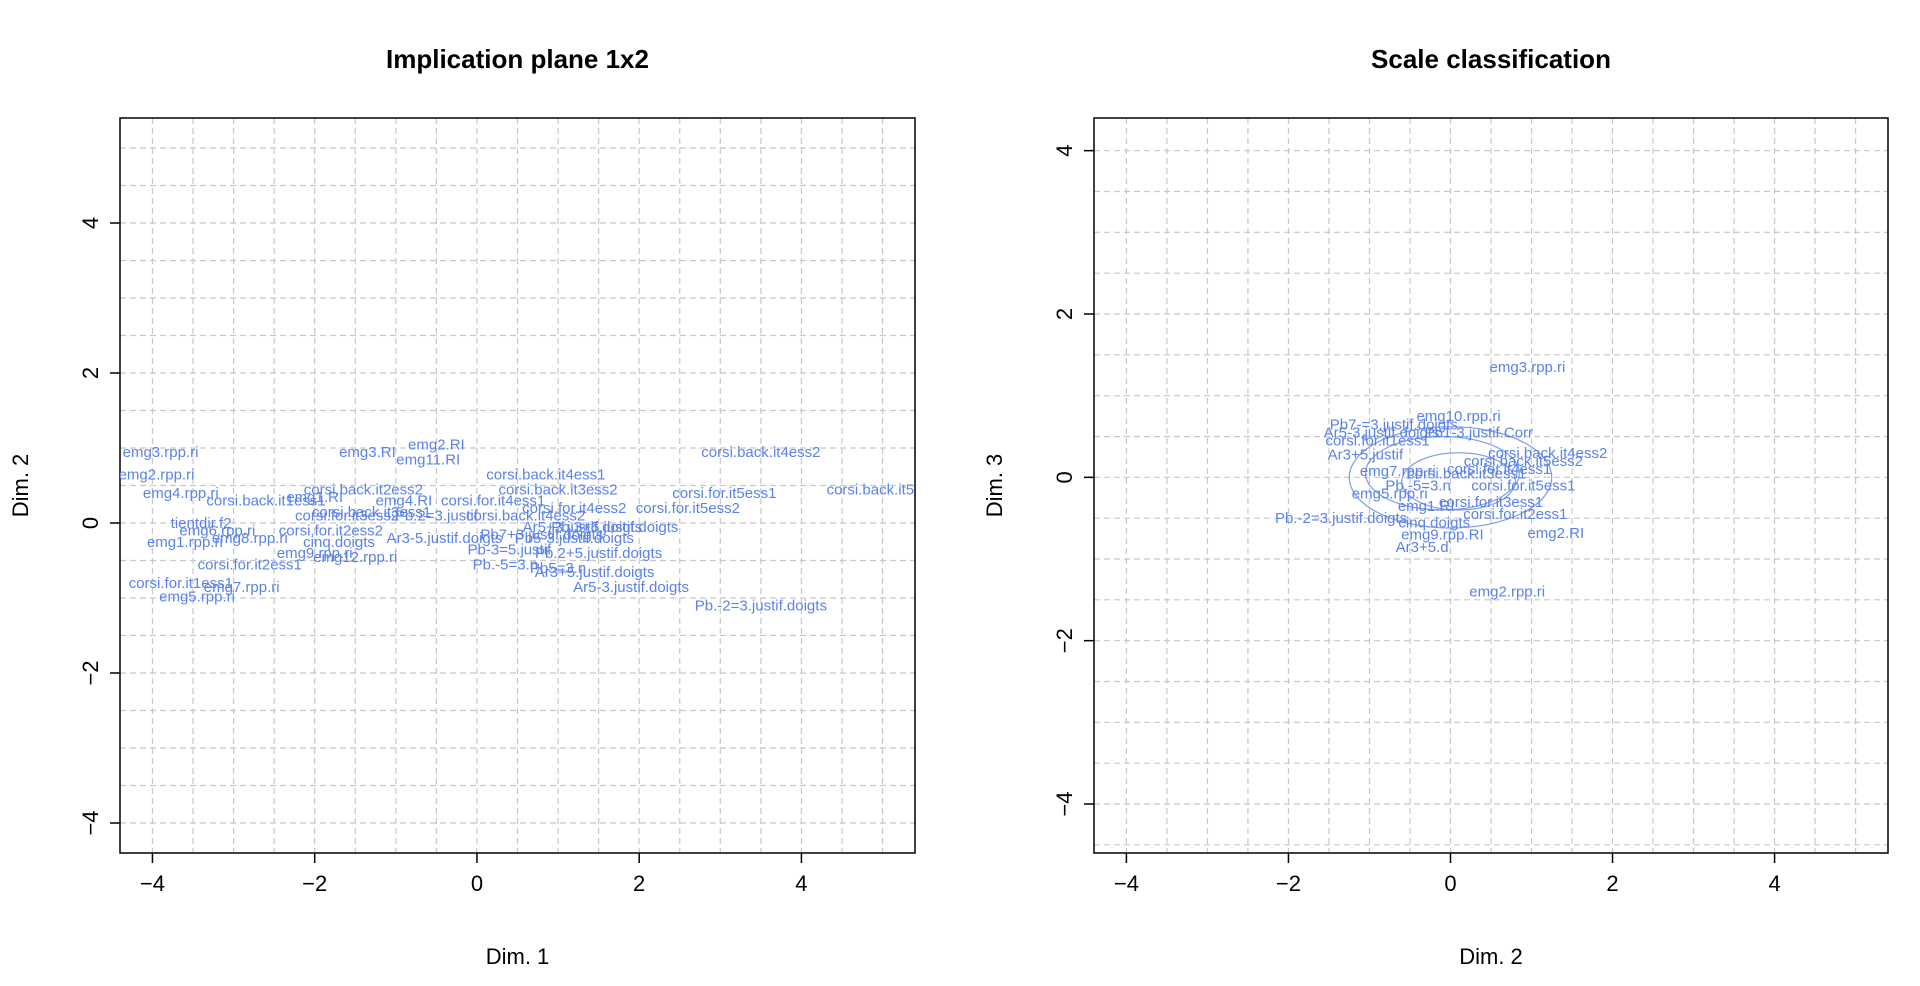 The height and width of the screenshot is (986, 1920). I want to click on point-label: emg9.rpp.RI, so click(1442, 535).